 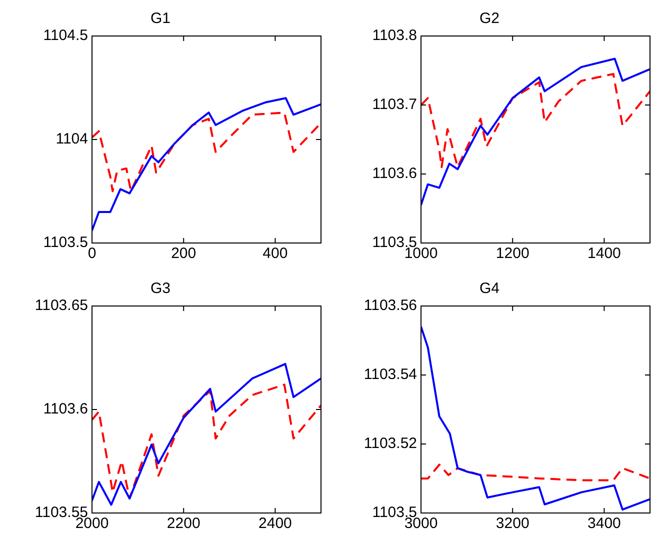 I want to click on y-tick-label: 1103.5, so click(x=65, y=243).